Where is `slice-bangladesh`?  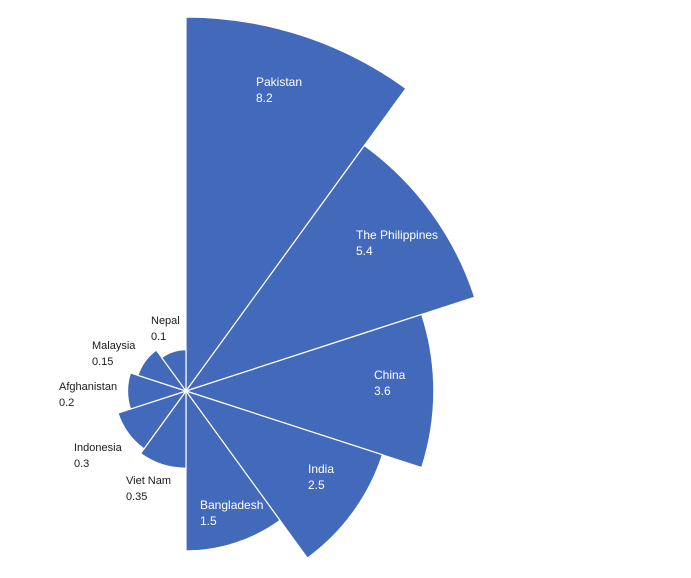 slice-bangladesh is located at coordinates (233, 470).